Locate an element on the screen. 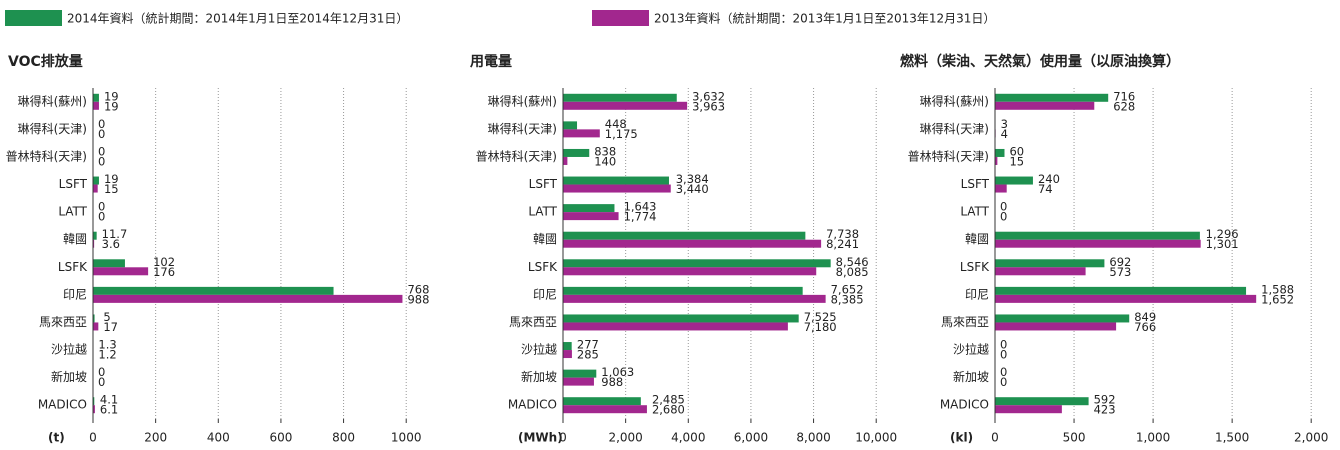 This screenshot has width=1340, height=450. value-label: 7,525 is located at coordinates (820, 317).